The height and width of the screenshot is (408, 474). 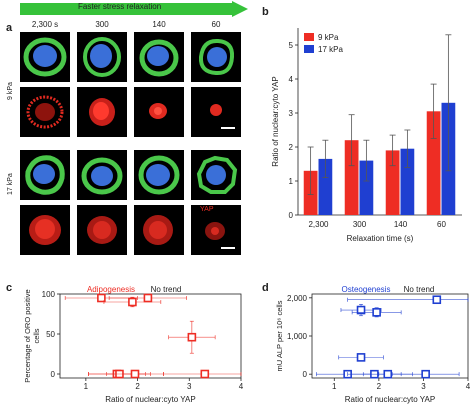 I want to click on chart-title: Osteogenesis, so click(x=366, y=289).